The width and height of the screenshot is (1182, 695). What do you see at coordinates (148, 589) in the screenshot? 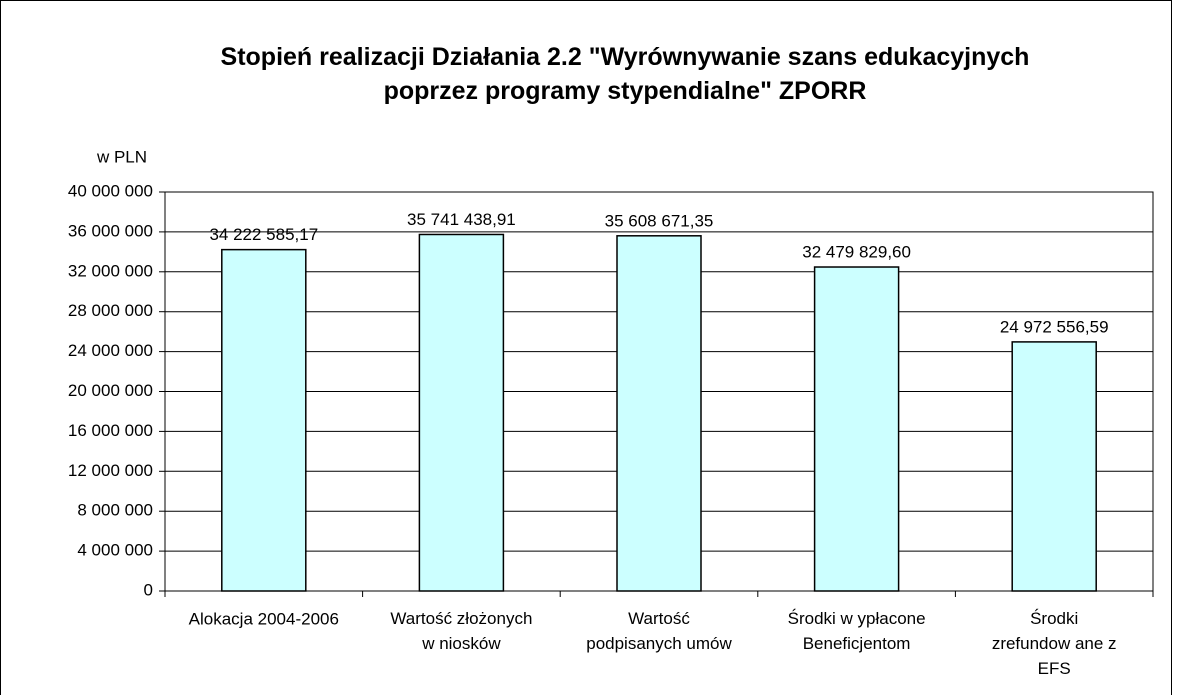
I see `y-tick-label: 0` at bounding box center [148, 589].